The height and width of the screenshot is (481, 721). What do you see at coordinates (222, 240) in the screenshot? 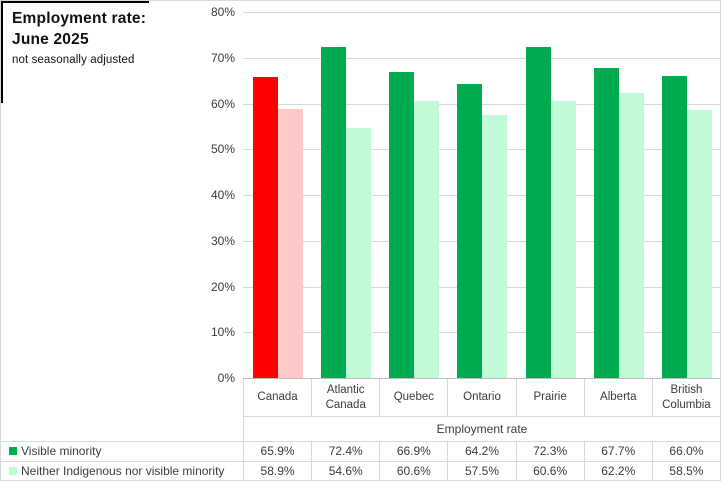
I see `y-axis-tick-label: 30%` at bounding box center [222, 240].